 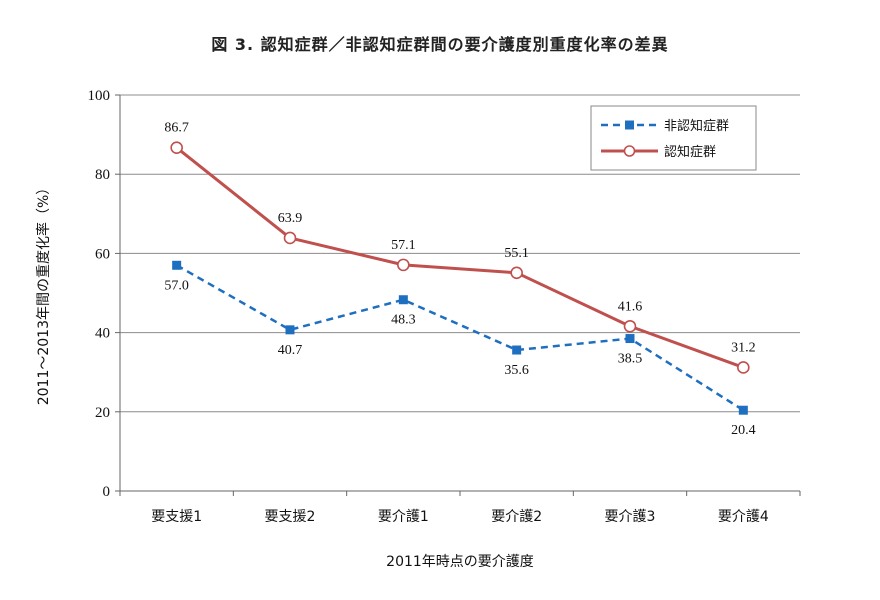 What do you see at coordinates (630, 359) in the screenshot?
I see `data-label: 38.5` at bounding box center [630, 359].